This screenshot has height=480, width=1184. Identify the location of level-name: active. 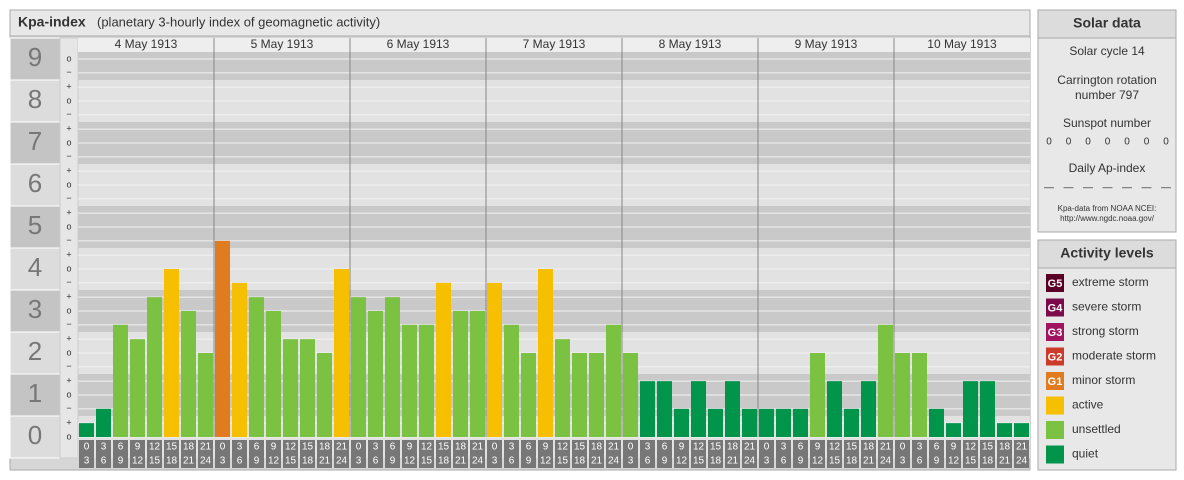
(1088, 405).